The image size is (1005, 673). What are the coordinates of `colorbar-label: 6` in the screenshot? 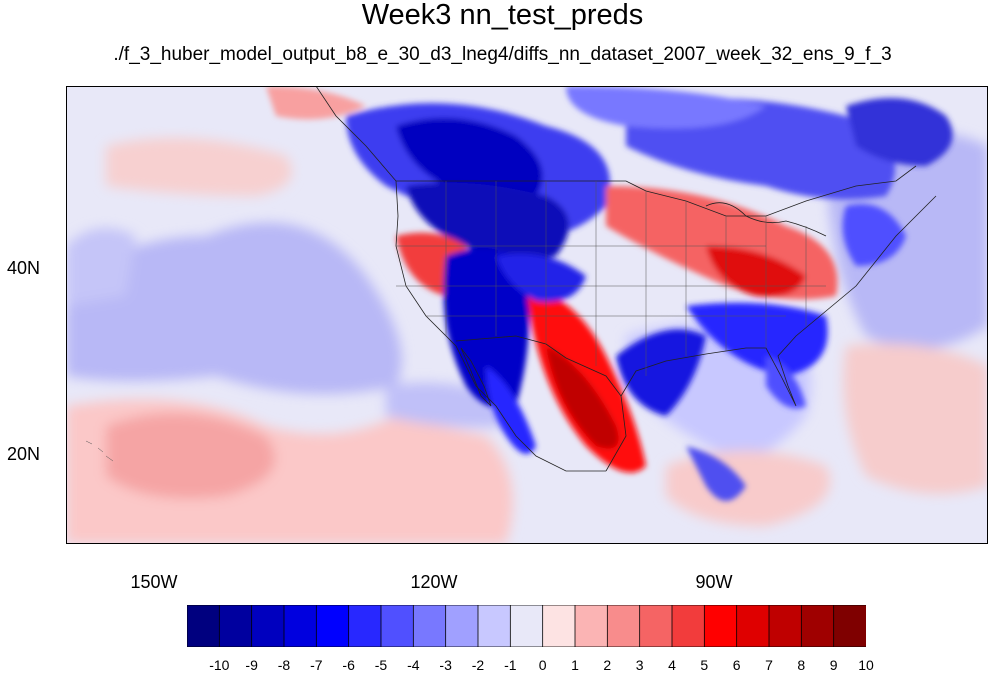 It's located at (736, 665).